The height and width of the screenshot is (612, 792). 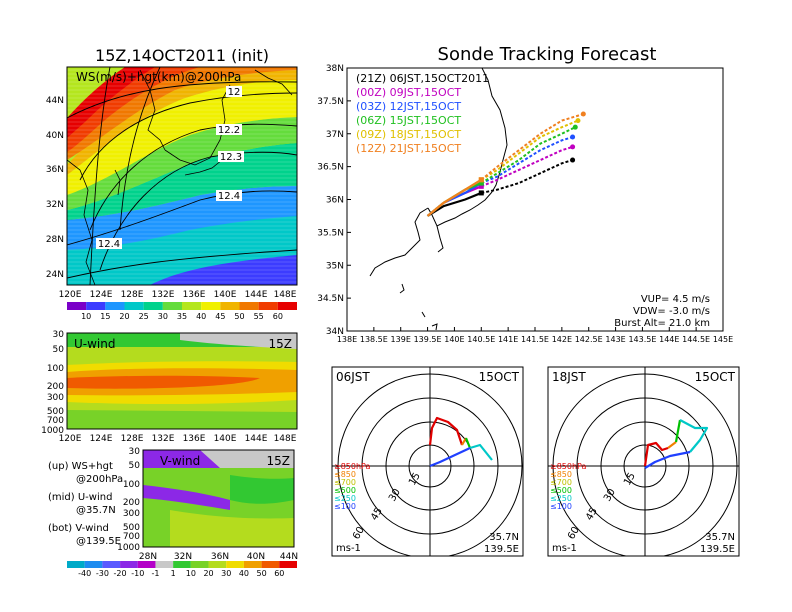 I want to click on ws-colorbar-tick: 20, so click(x=124, y=316).